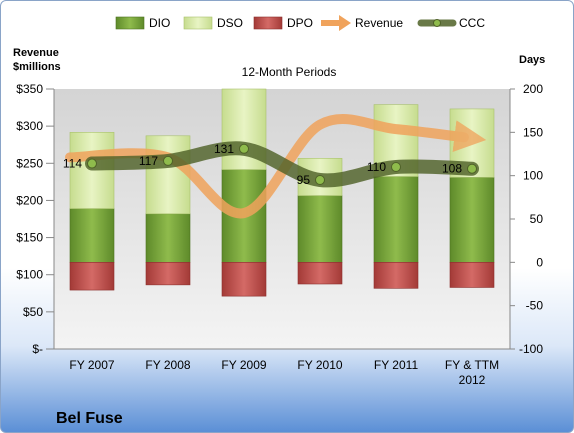 Image resolution: width=574 pixels, height=433 pixels. What do you see at coordinates (35, 219) in the screenshot?
I see `y-left-ticks: $- $50 $100 $150 $200 $250 $300 $350` at bounding box center [35, 219].